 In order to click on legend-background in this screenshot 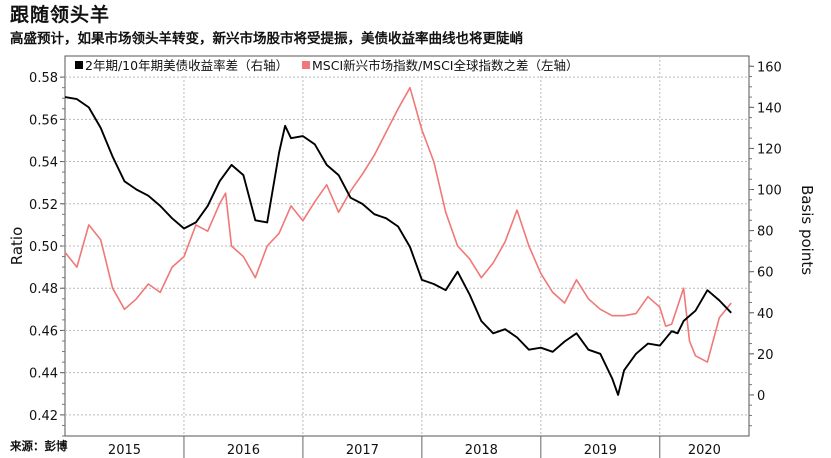, I will do `click(335, 65)`.